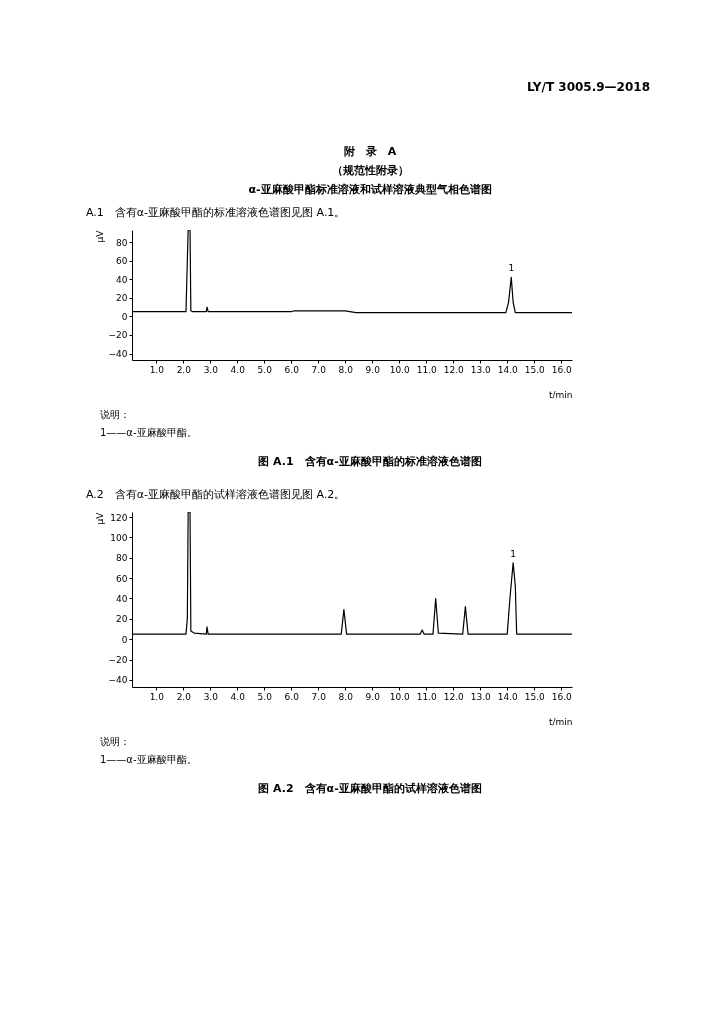  What do you see at coordinates (216, 494) in the screenshot?
I see `text: A.2 含有α-亚麻酸甲酯的试样溶液色谱图见图 A.2。` at bounding box center [216, 494].